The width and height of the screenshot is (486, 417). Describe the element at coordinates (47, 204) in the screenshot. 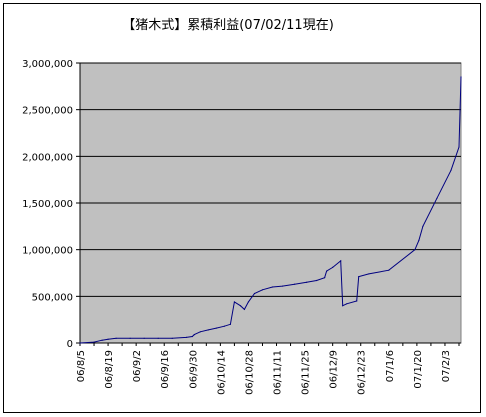

I see `y-tick-label: 1,500,000` at that location.